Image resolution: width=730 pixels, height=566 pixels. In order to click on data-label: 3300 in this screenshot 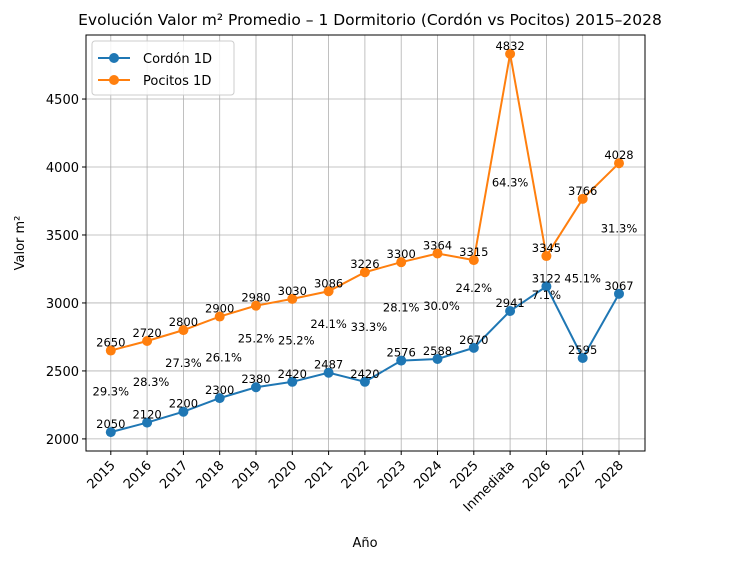, I will do `click(401, 254)`.